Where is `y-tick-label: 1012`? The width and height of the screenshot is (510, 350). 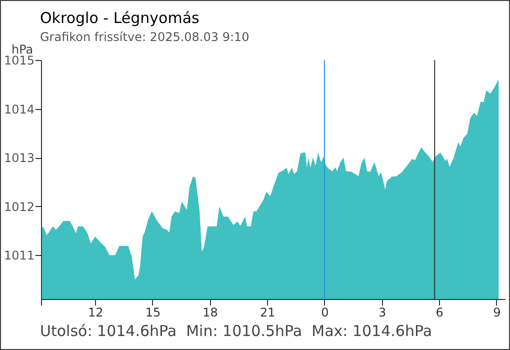
y-tick-label: 1012 is located at coordinates (19, 207).